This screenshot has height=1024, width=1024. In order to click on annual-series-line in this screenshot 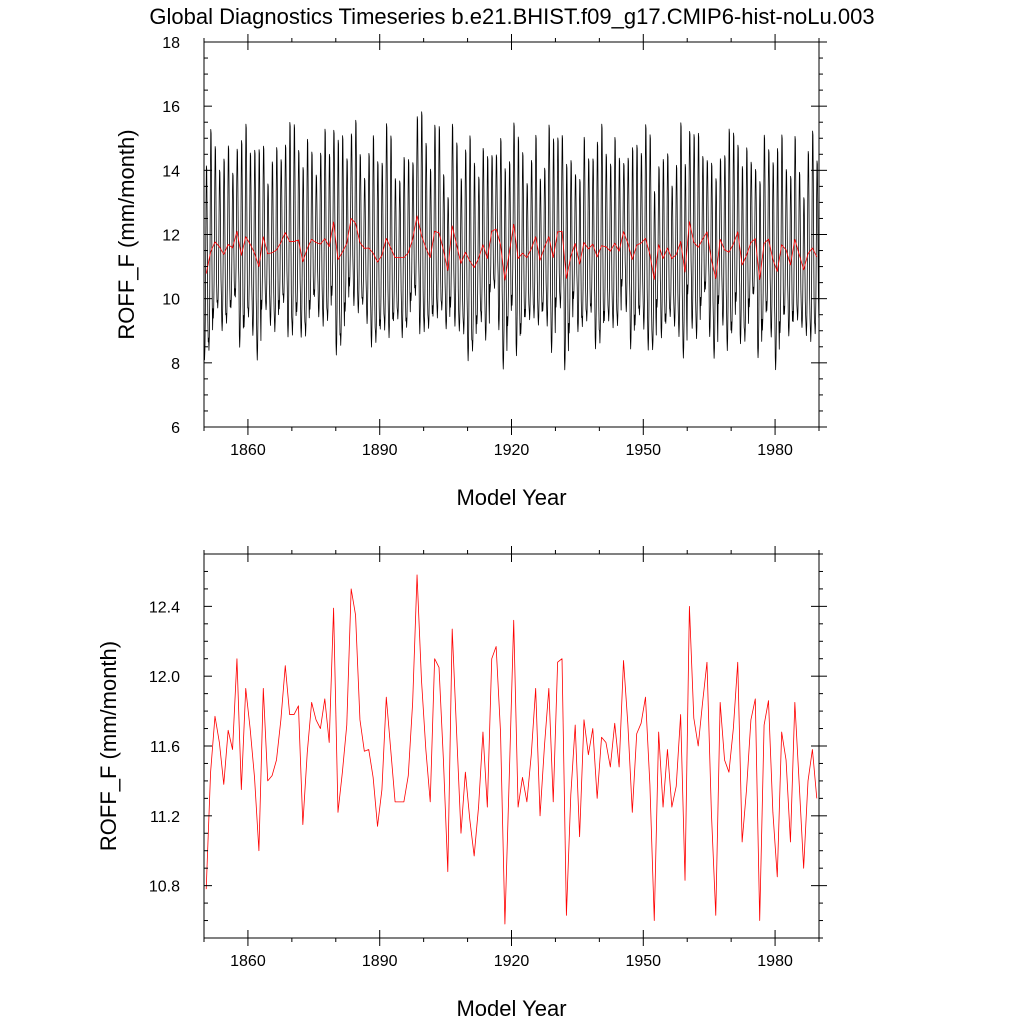, I will do `click(511, 248)`.